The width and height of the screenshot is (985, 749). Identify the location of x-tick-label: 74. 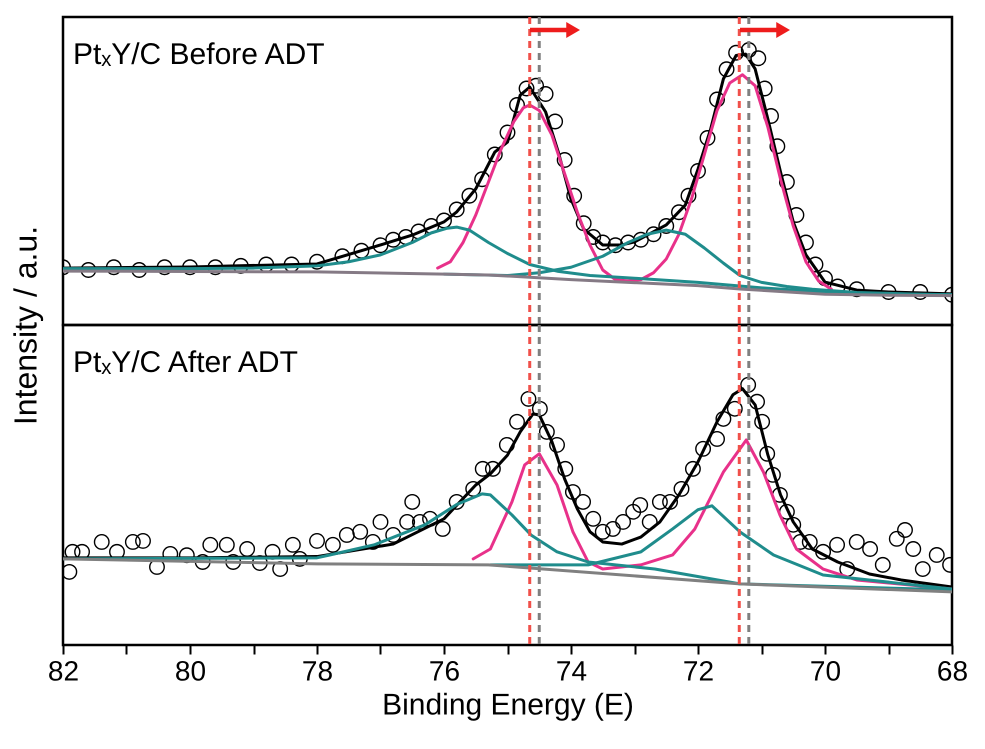
(572, 671).